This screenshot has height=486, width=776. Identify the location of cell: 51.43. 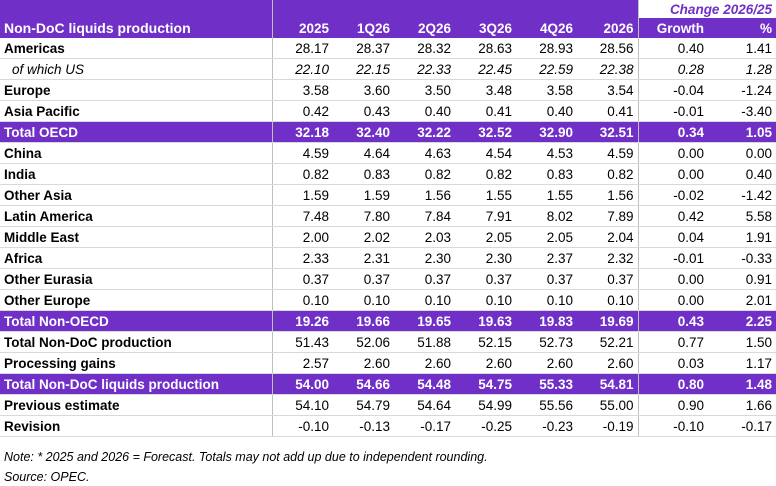
(302, 342).